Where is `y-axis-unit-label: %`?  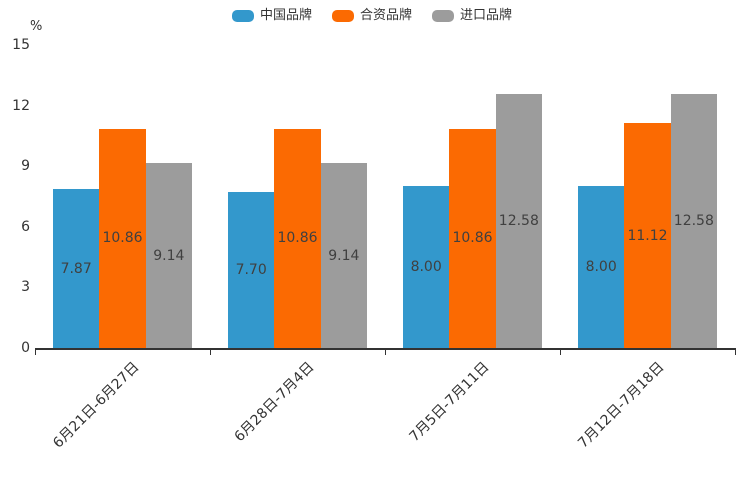 y-axis-unit-label: % is located at coordinates (36, 26).